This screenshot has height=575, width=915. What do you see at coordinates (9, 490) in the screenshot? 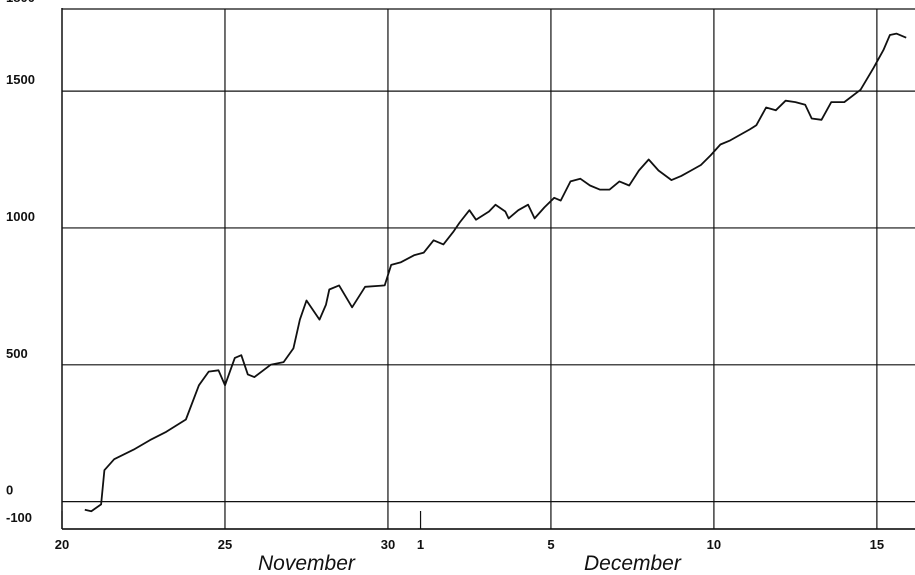
I see `y-tick-label: 0` at bounding box center [9, 490].